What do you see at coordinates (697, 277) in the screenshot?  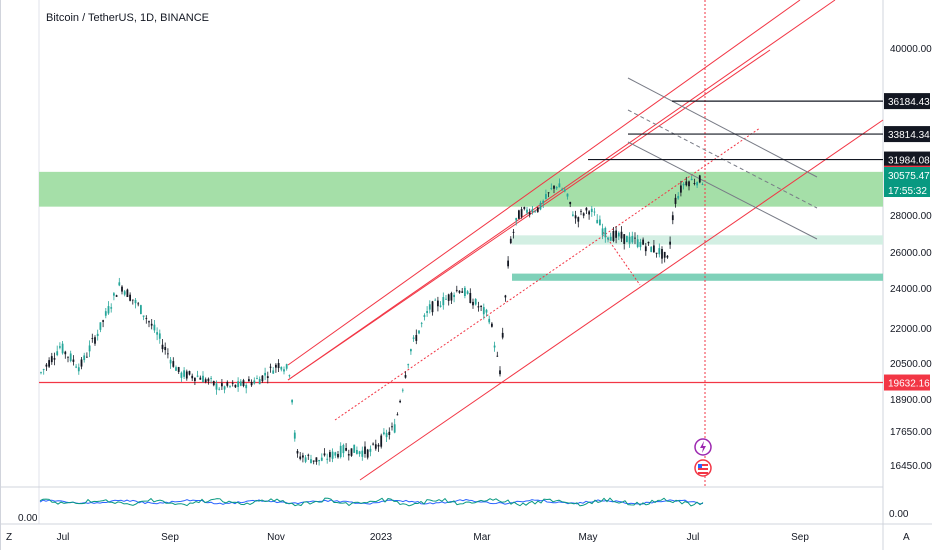 I see `zone-band` at bounding box center [697, 277].